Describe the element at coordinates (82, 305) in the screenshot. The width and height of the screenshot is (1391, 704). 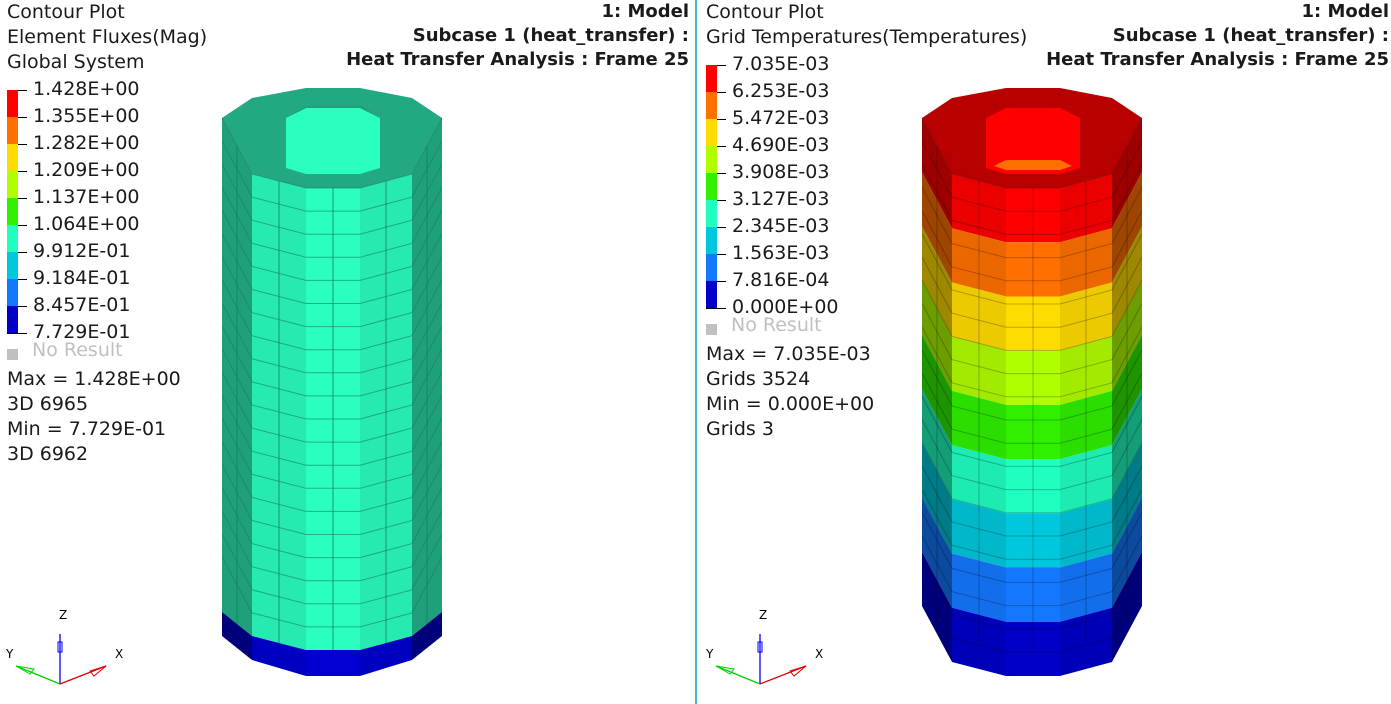
I see `legend-label: 8.457E-01` at that location.